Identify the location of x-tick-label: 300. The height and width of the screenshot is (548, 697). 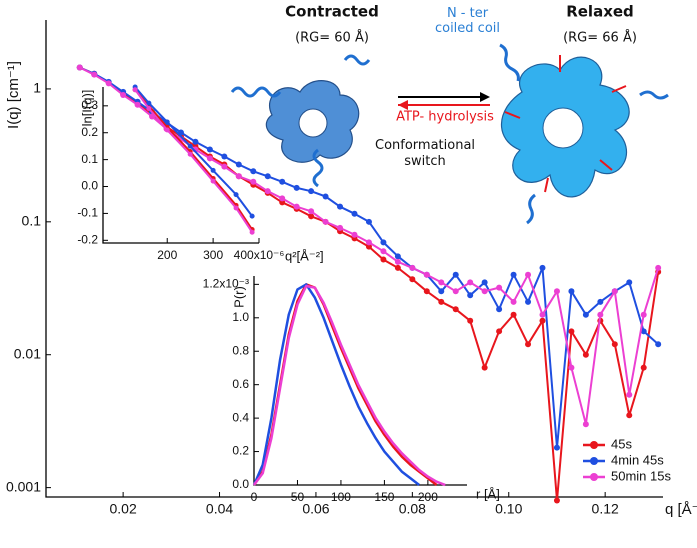
(213, 255).